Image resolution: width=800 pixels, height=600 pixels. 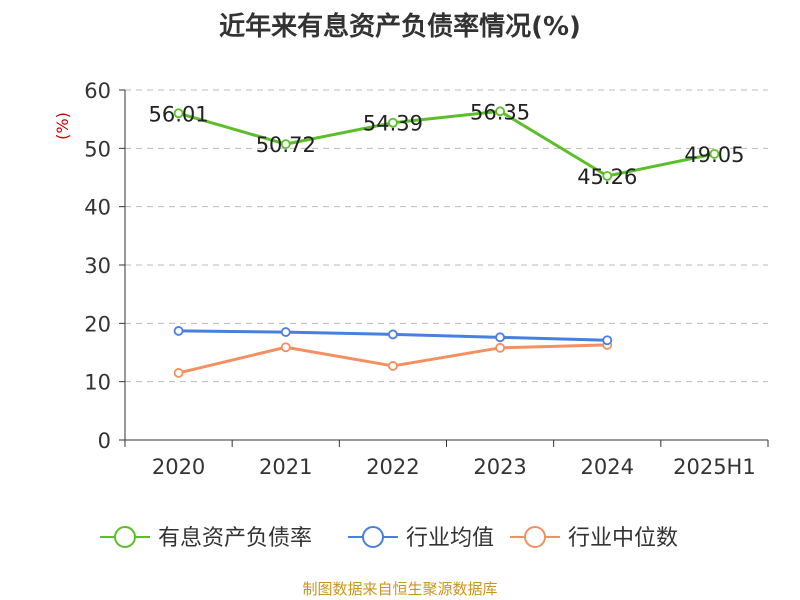 What do you see at coordinates (400, 27) in the screenshot?
I see `chart-title: 近年来有息资产负债率情况(%)` at bounding box center [400, 27].